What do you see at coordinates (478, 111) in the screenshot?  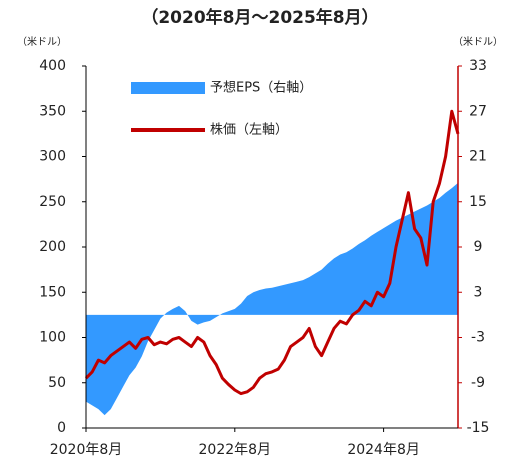 I see `y2-tick-label: 27` at bounding box center [478, 111].